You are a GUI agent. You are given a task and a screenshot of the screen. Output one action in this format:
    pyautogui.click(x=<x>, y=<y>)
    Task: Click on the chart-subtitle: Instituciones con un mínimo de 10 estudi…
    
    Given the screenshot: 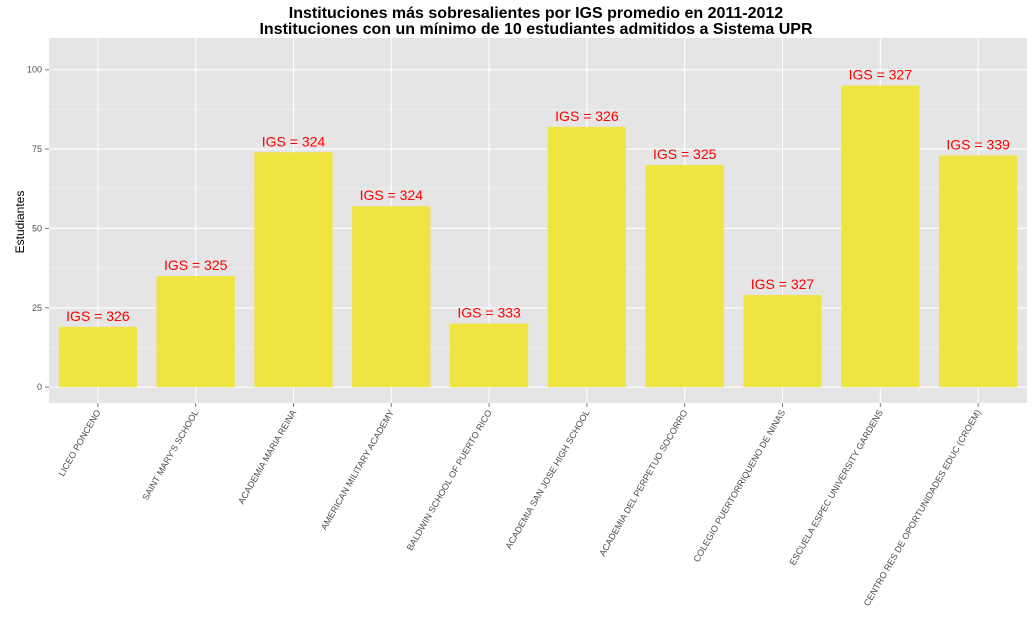 What is the action you would take?
    pyautogui.click(x=535, y=29)
    